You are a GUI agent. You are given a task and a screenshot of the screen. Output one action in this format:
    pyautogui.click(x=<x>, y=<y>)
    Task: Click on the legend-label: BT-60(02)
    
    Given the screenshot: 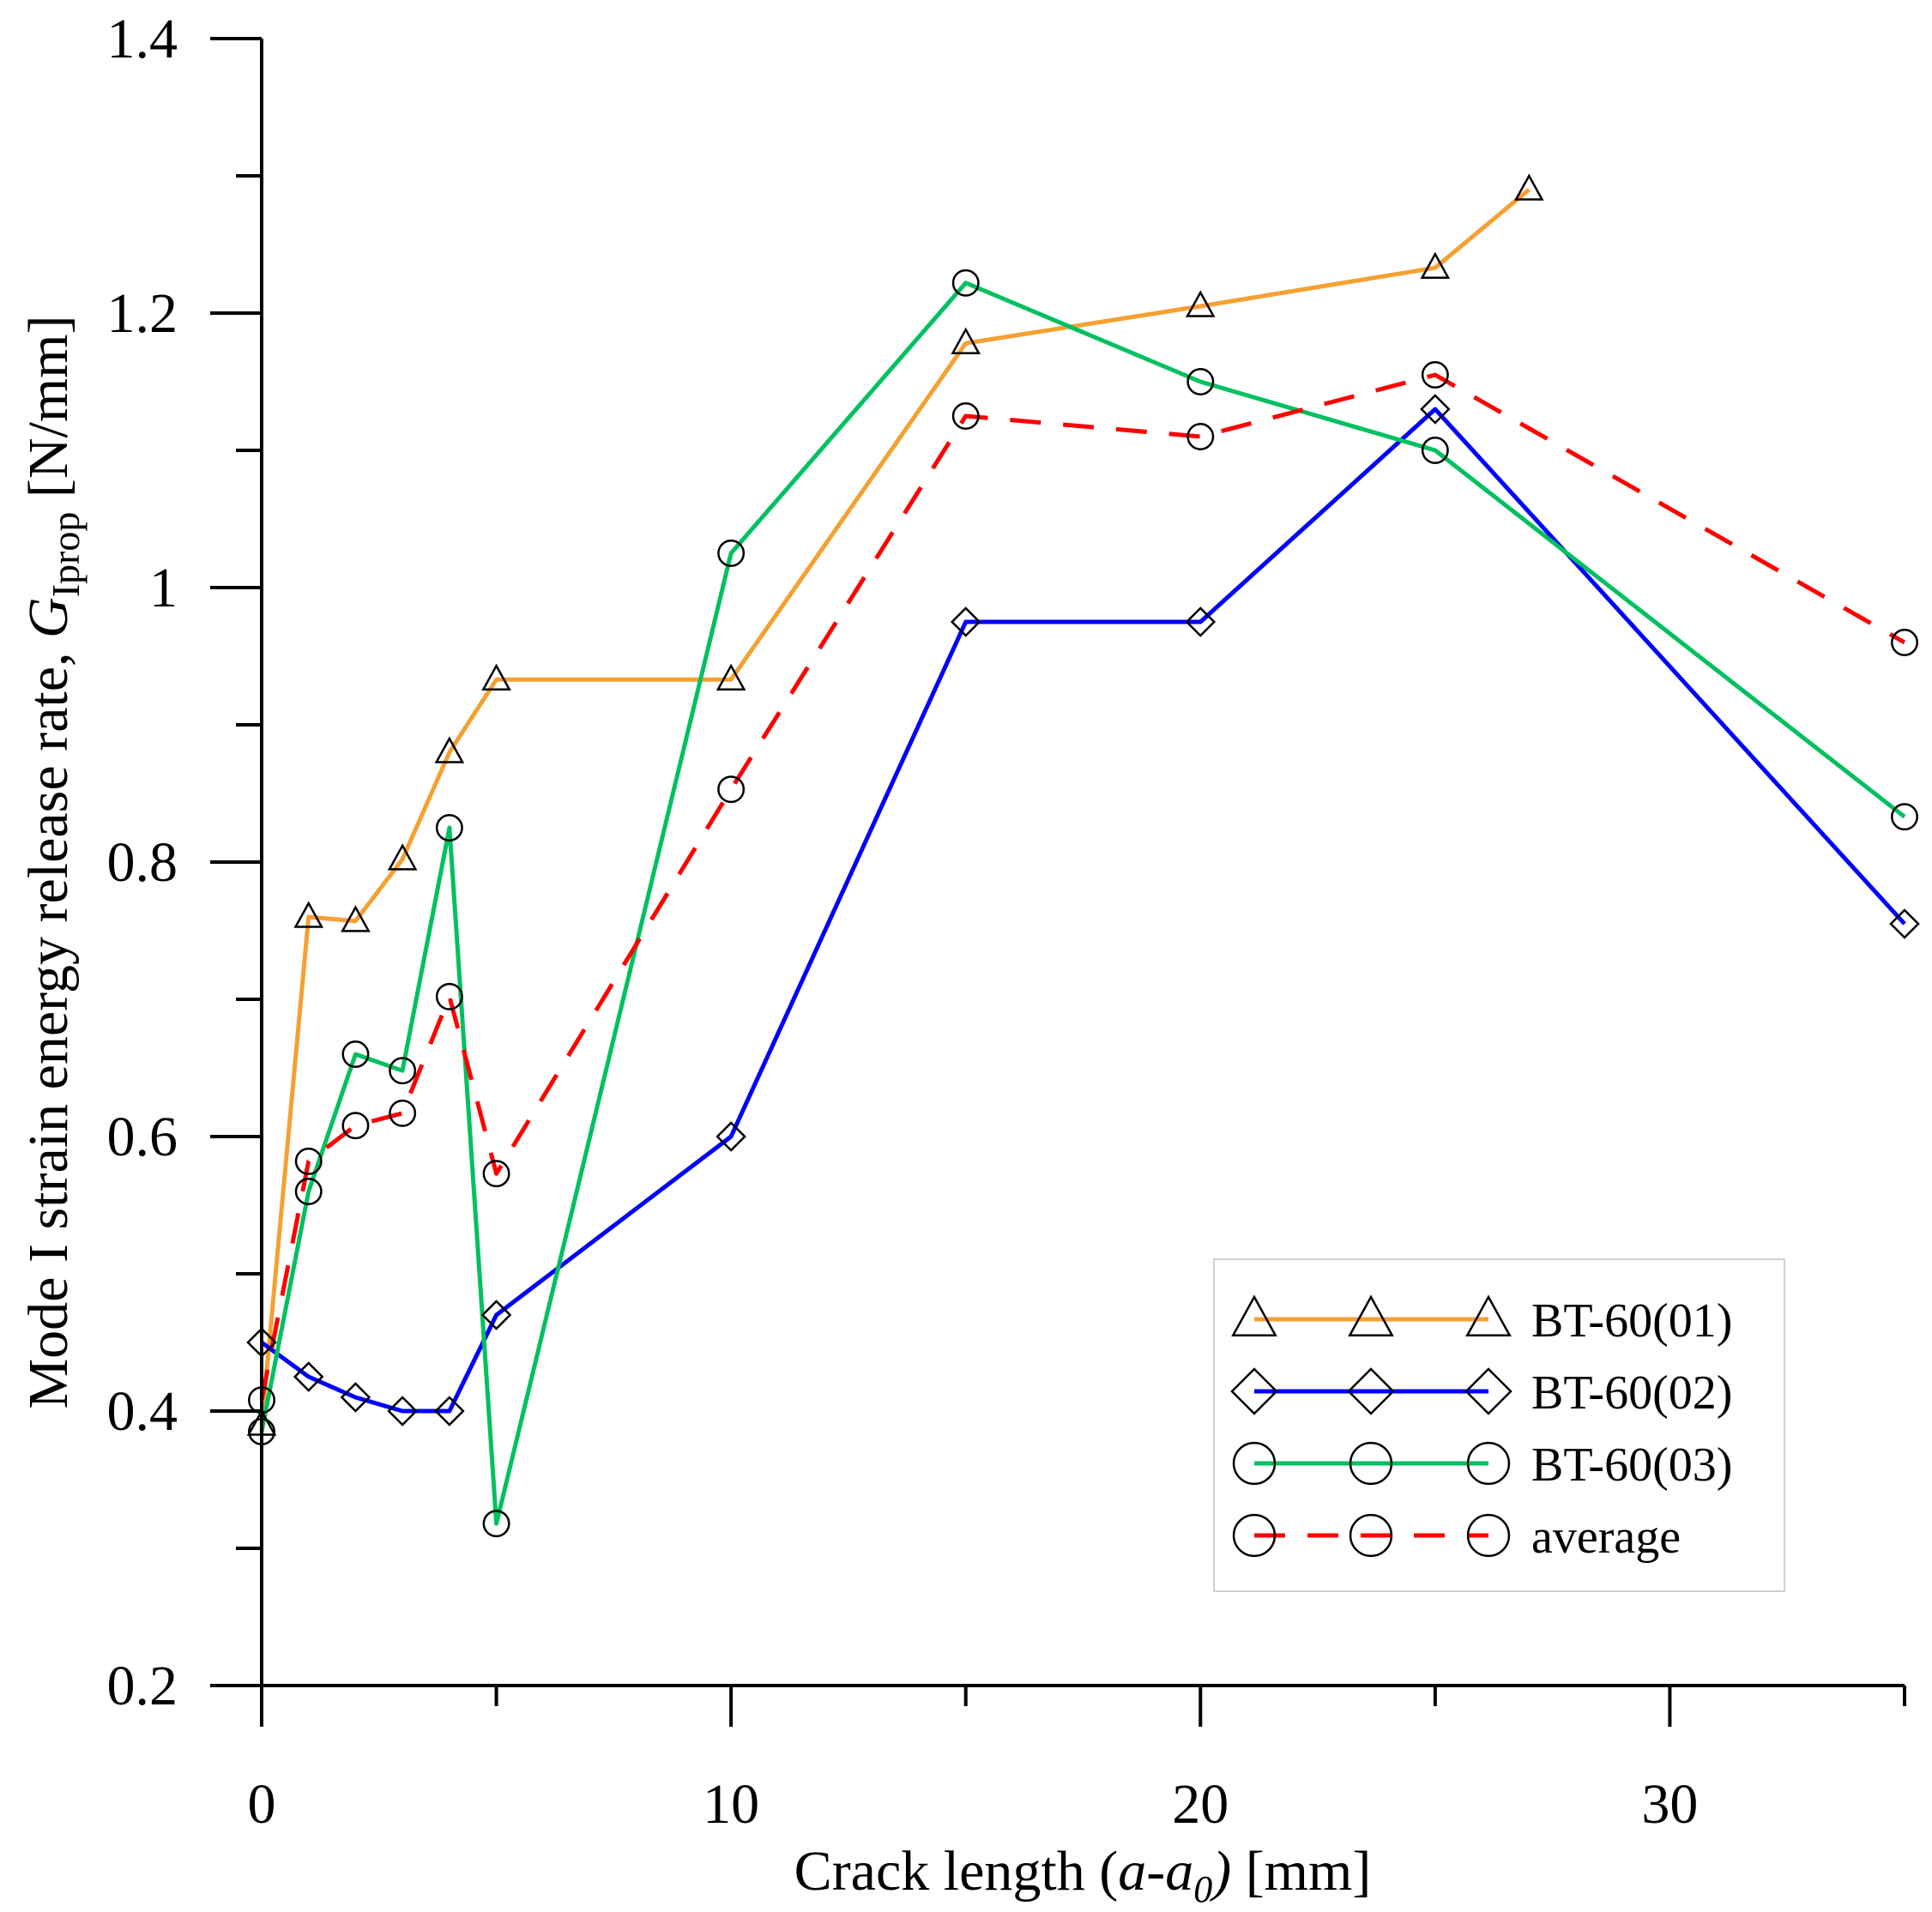 What is the action you would take?
    pyautogui.click(x=1631, y=1393)
    